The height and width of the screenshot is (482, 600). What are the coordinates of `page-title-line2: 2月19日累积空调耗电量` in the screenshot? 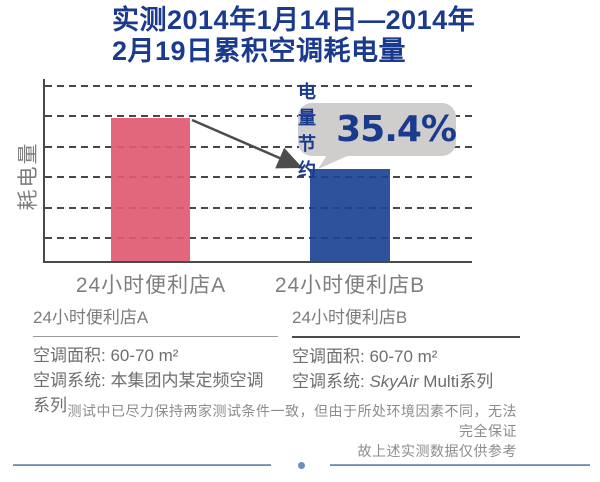 It's located at (259, 51).